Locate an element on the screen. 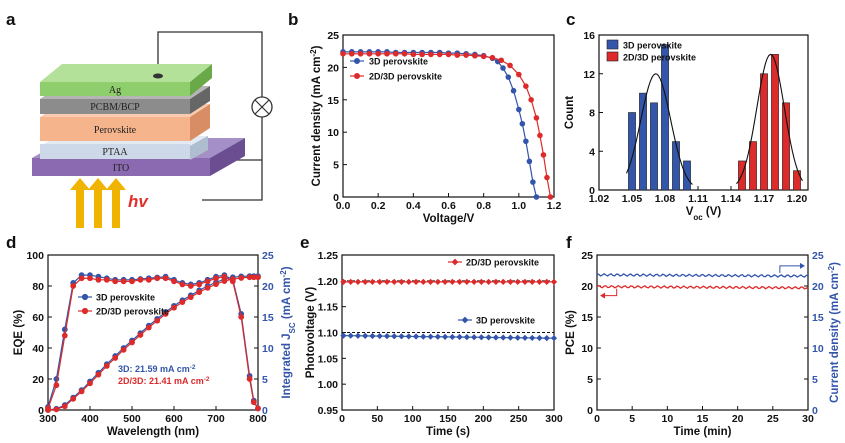 This screenshot has height=443, width=845. x-tick-label: 0.6 is located at coordinates (448, 206).